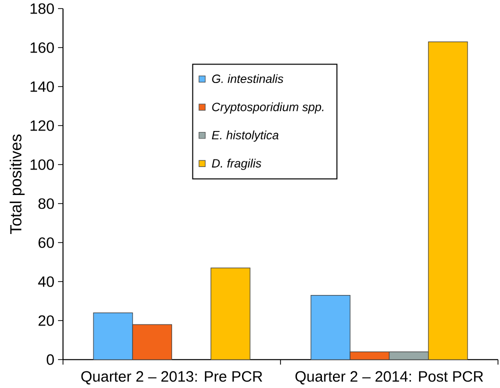  I want to click on x-tick-label: Quarter 2 – 2014: Post PCR, so click(389, 378).